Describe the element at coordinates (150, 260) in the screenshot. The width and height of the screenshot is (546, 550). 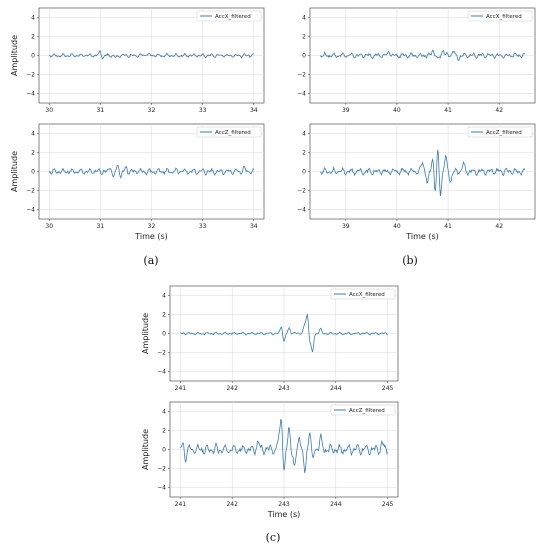
I see `caption-a: (a)` at that location.